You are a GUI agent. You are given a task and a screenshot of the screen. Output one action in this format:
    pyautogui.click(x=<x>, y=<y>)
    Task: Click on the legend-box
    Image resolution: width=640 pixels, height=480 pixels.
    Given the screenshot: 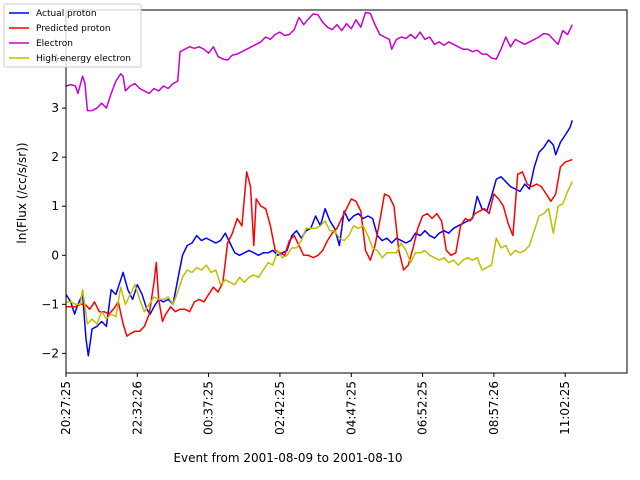 What is the action you would take?
    pyautogui.click(x=72, y=35)
    